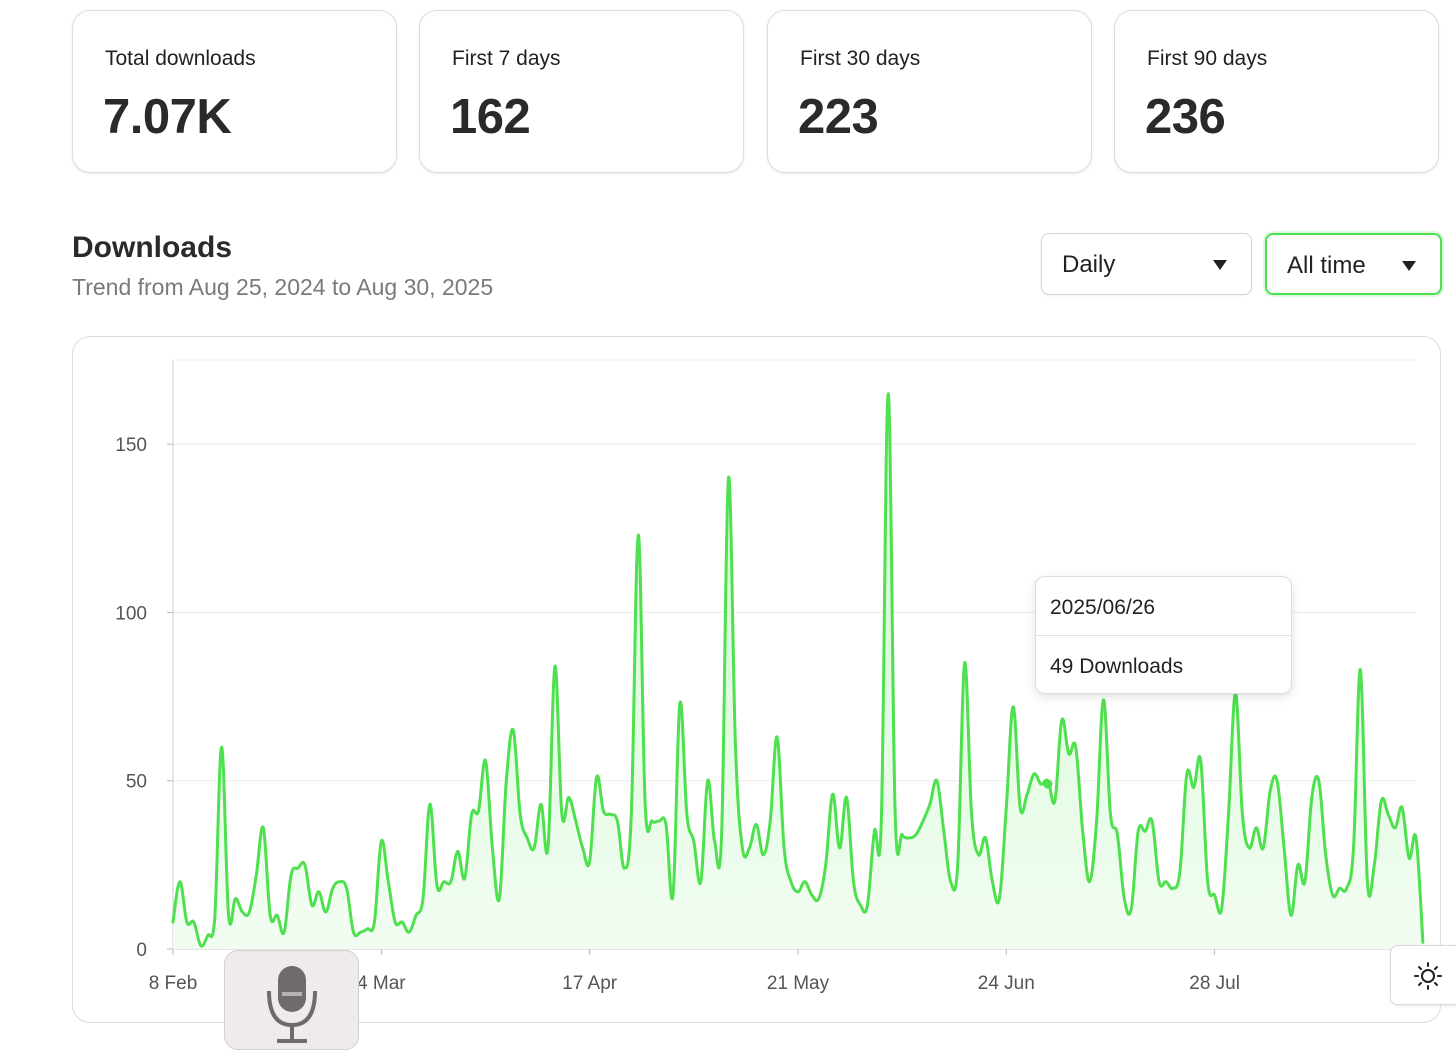 The width and height of the screenshot is (1456, 1051). Describe the element at coordinates (581, 91) in the screenshot. I see `stat-card-first-7: First 7 days 162` at that location.